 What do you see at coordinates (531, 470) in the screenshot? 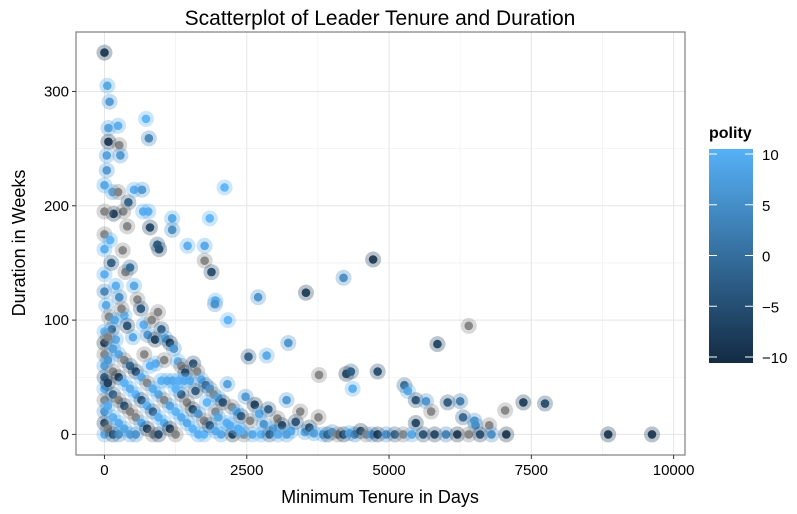
I see `x-tick-label: 7500` at bounding box center [531, 470].